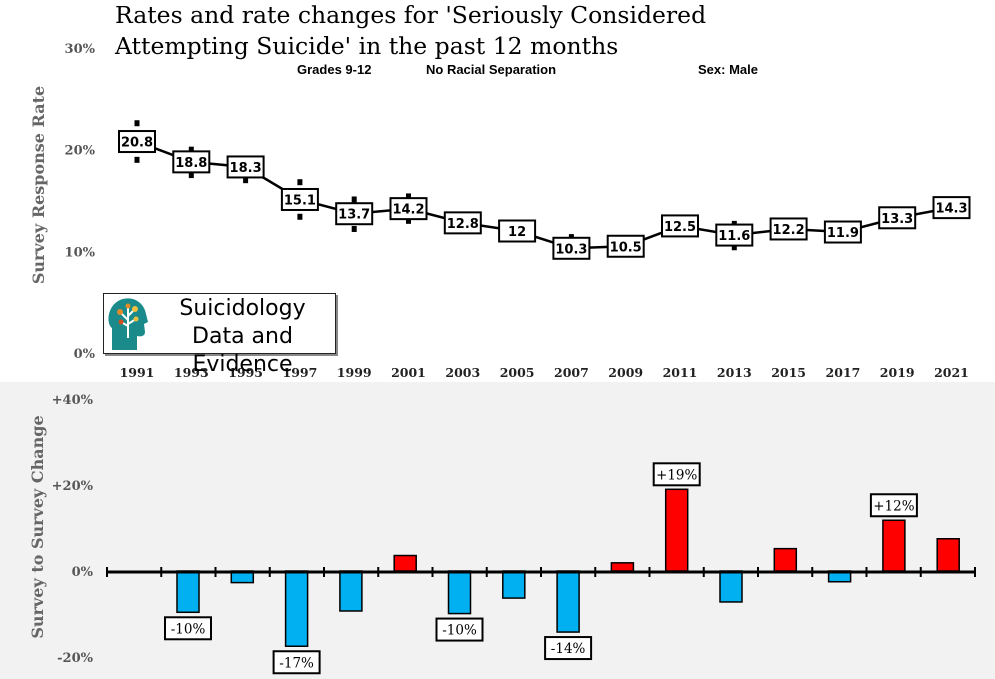  What do you see at coordinates (38, 185) in the screenshot?
I see `y-axis-label-top: Survey Response Rate` at bounding box center [38, 185].